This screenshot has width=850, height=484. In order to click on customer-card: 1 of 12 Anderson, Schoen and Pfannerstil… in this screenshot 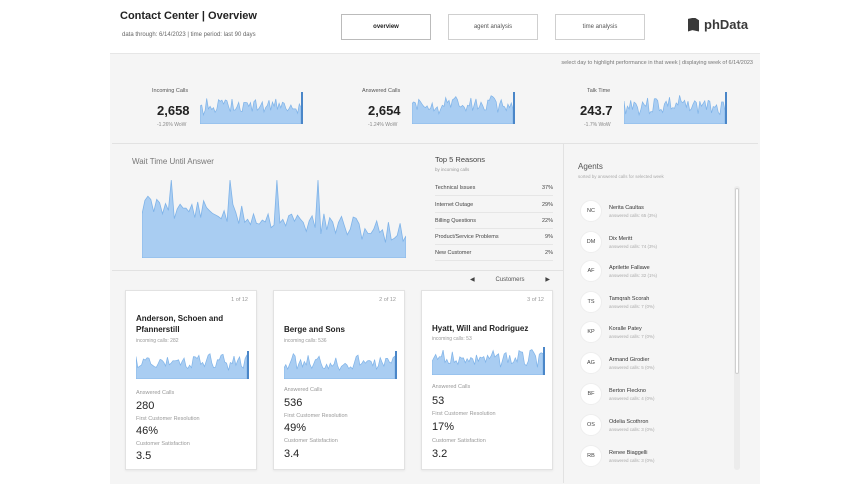, I will do `click(191, 380)`.